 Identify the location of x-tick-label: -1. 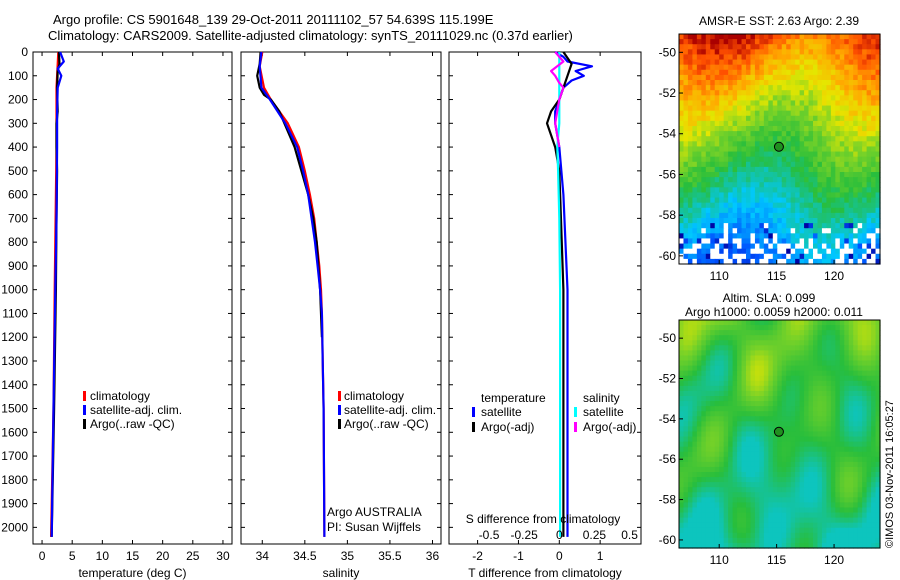
(518, 556).